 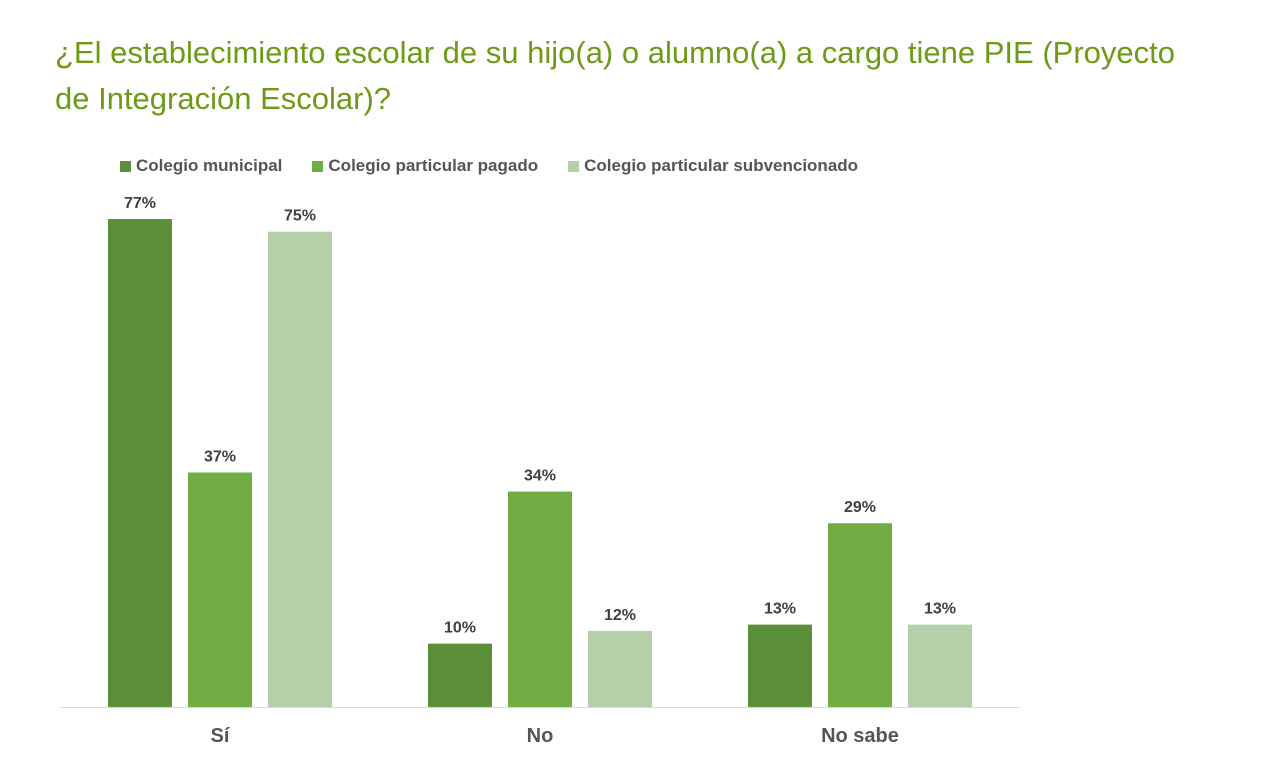 I want to click on data-label: 12%, so click(x=620, y=615).